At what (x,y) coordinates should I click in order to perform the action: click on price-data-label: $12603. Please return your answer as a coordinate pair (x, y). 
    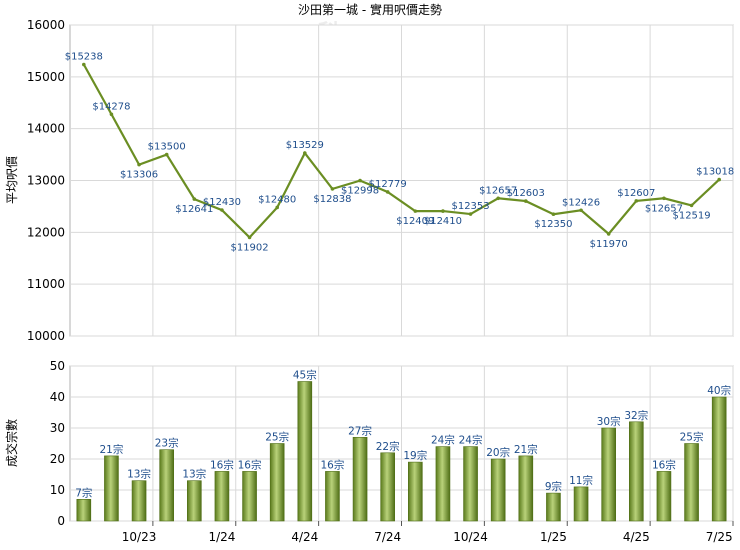
    Looking at the image, I should click on (526, 193).